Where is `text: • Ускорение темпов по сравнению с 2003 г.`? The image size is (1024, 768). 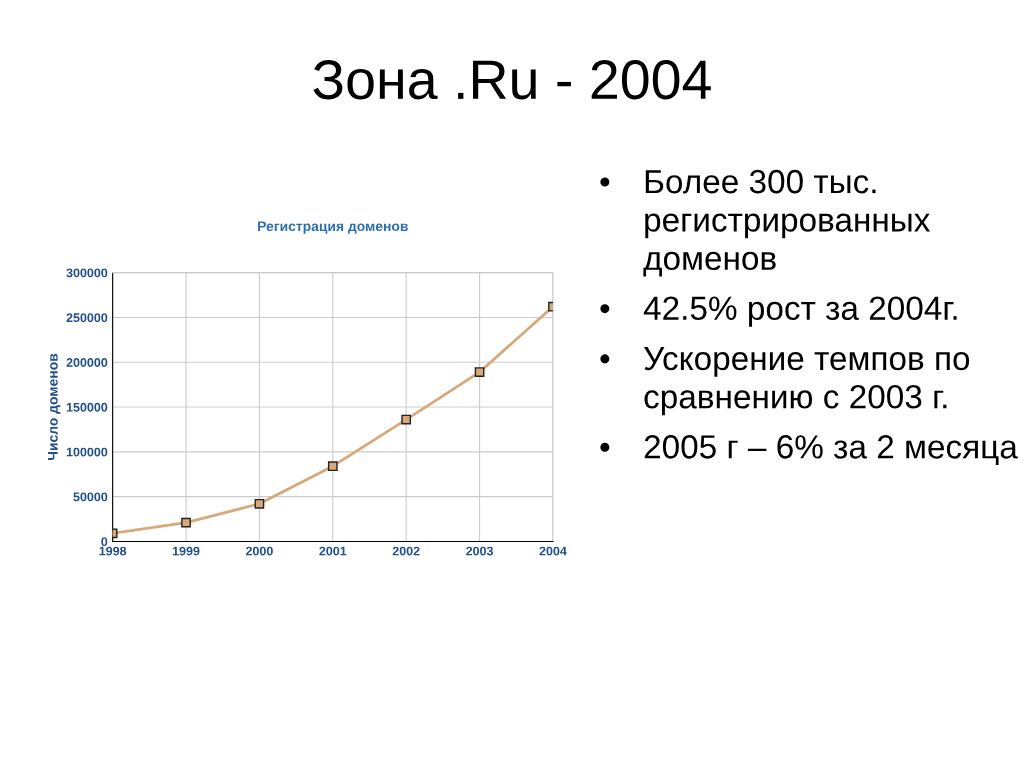
text: • Ускорение темпов по сравнению с 2003 г. is located at coordinates (785, 381).